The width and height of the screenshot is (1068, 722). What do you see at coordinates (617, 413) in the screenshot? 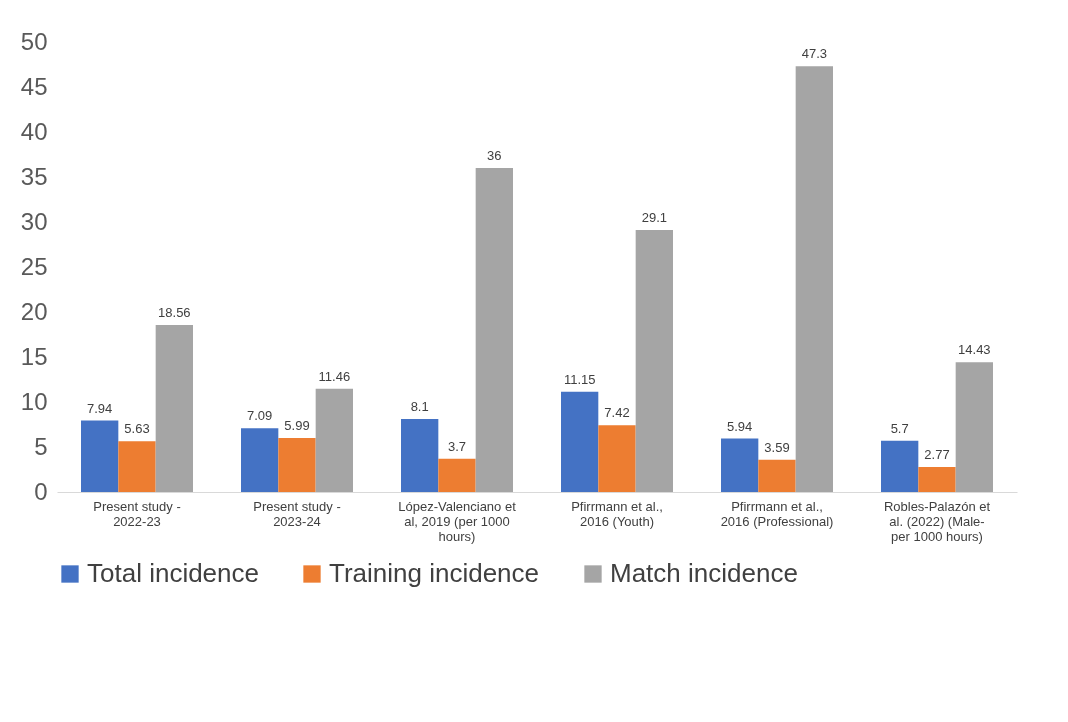
I see `data-label: 7.42` at bounding box center [617, 413].